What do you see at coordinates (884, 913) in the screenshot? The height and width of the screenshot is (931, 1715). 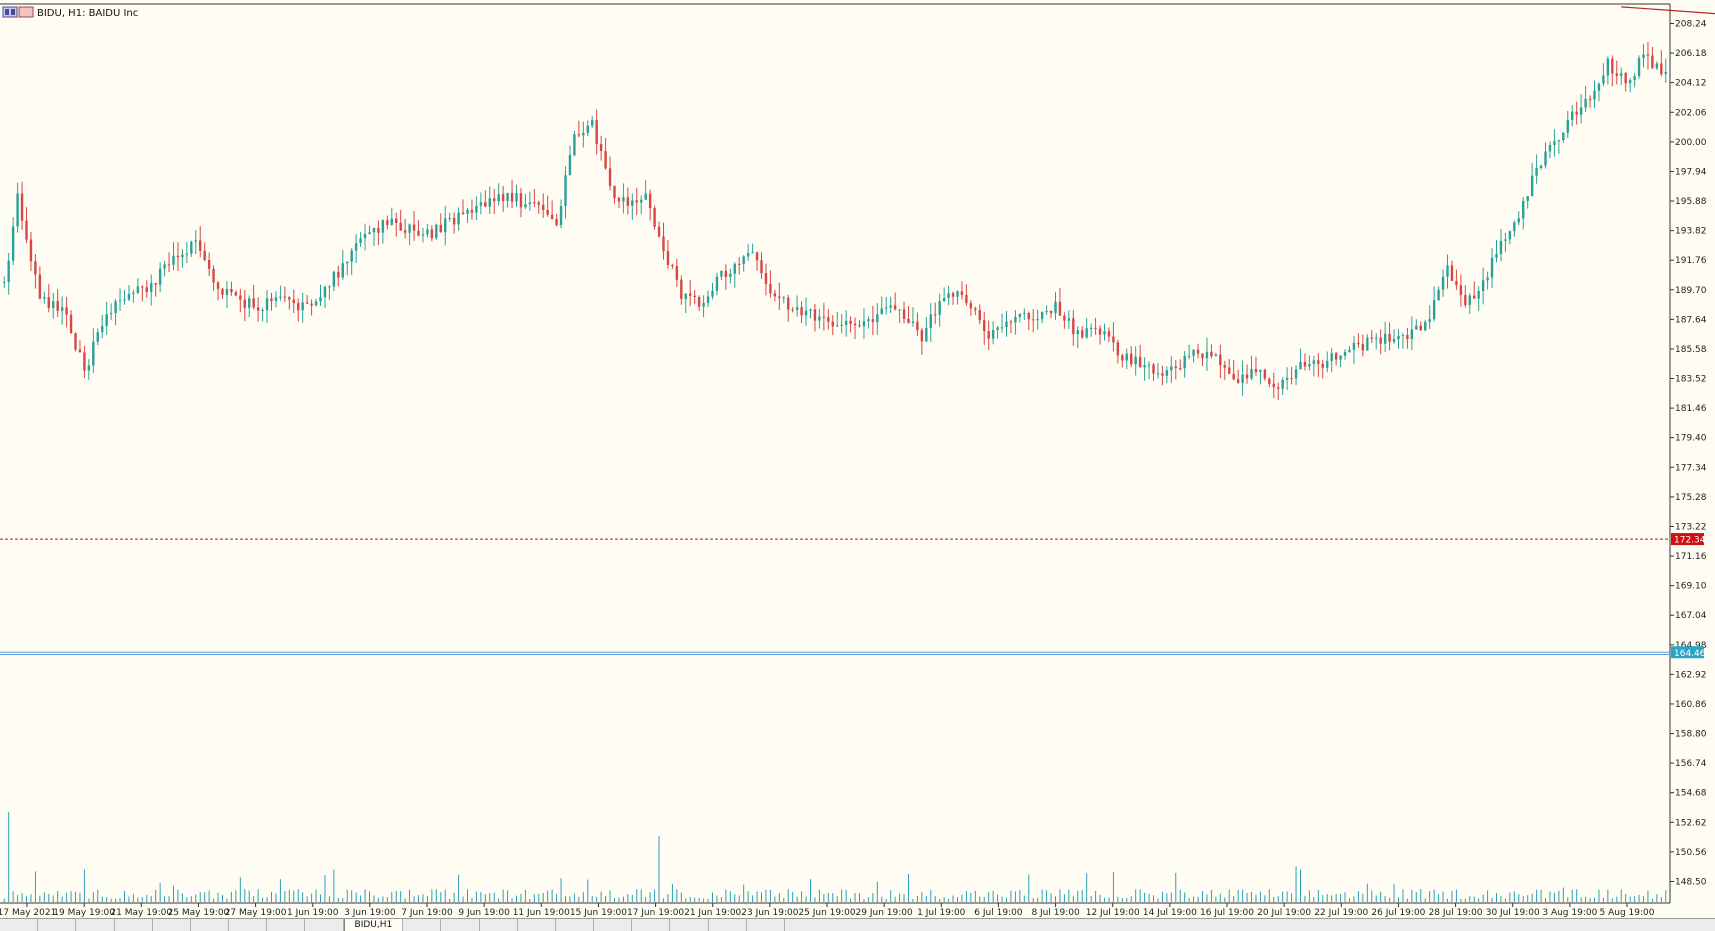 I see `x-tick-label: 29 Jun 19:00` at bounding box center [884, 913].